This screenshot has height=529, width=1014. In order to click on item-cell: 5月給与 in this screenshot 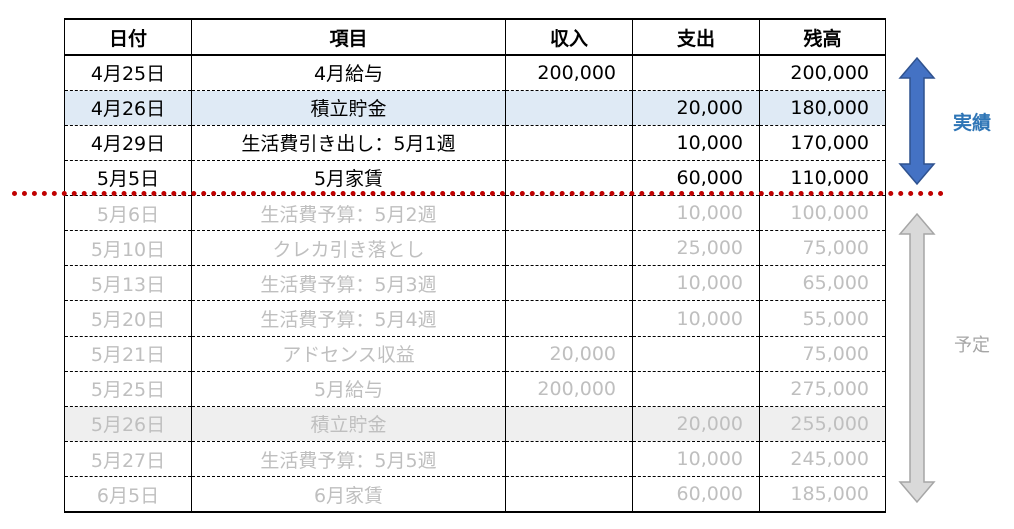, I will do `click(348, 389)`.